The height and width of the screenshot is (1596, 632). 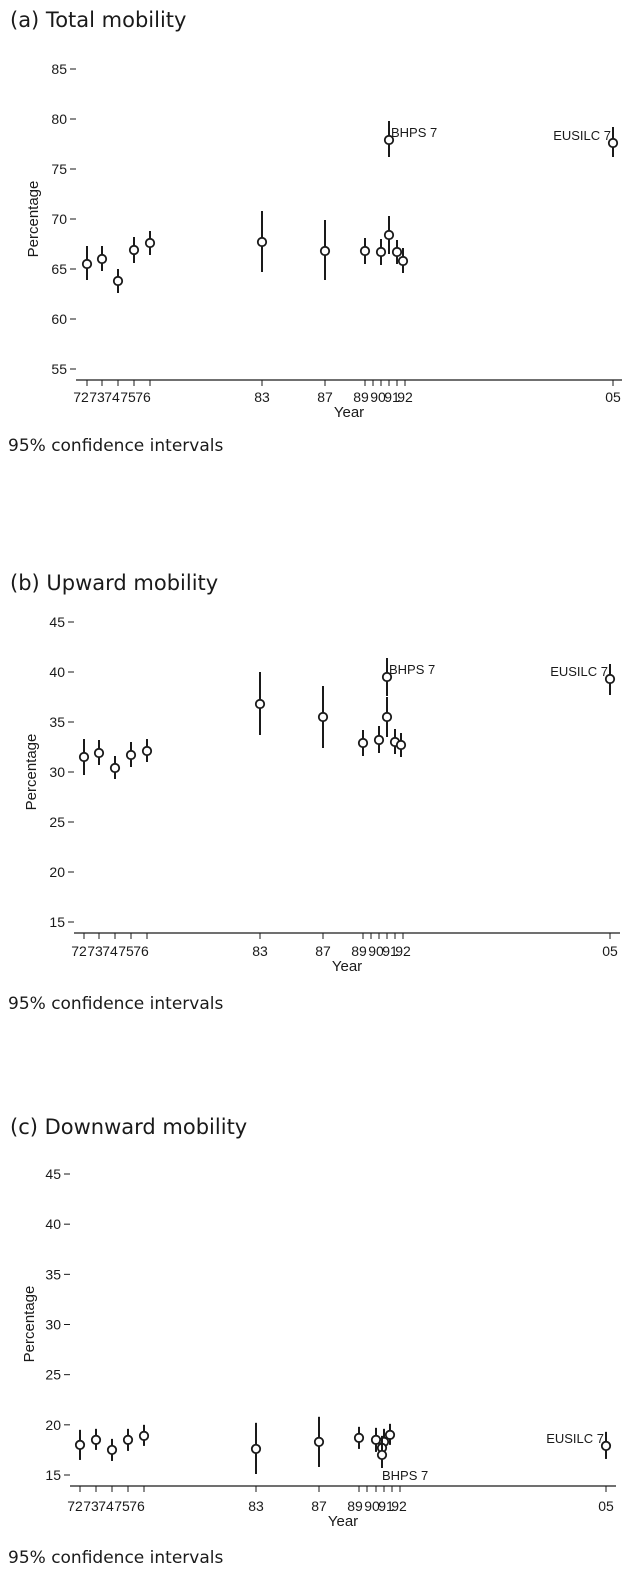 What do you see at coordinates (57, 722) in the screenshot?
I see `y-tick-label: 35` at bounding box center [57, 722].